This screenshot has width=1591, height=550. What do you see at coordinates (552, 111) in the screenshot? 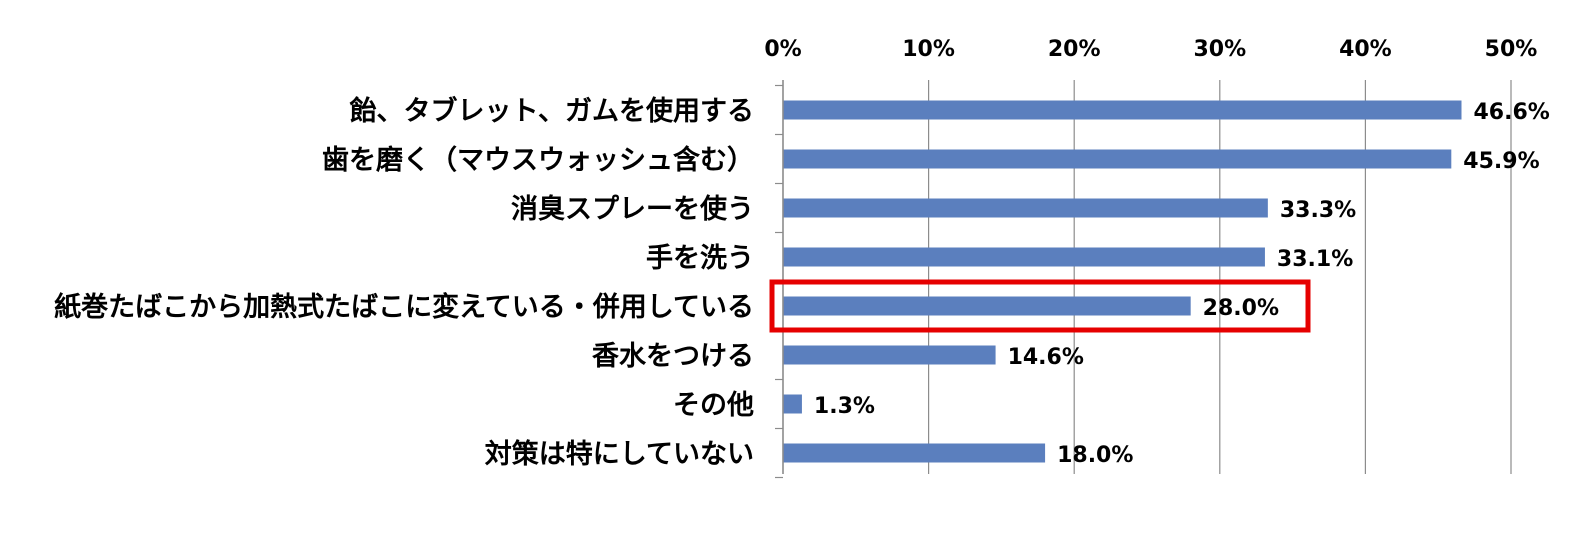
I see `category-label-0: 飴、タブレット、ガムを使用する` at bounding box center [552, 111].